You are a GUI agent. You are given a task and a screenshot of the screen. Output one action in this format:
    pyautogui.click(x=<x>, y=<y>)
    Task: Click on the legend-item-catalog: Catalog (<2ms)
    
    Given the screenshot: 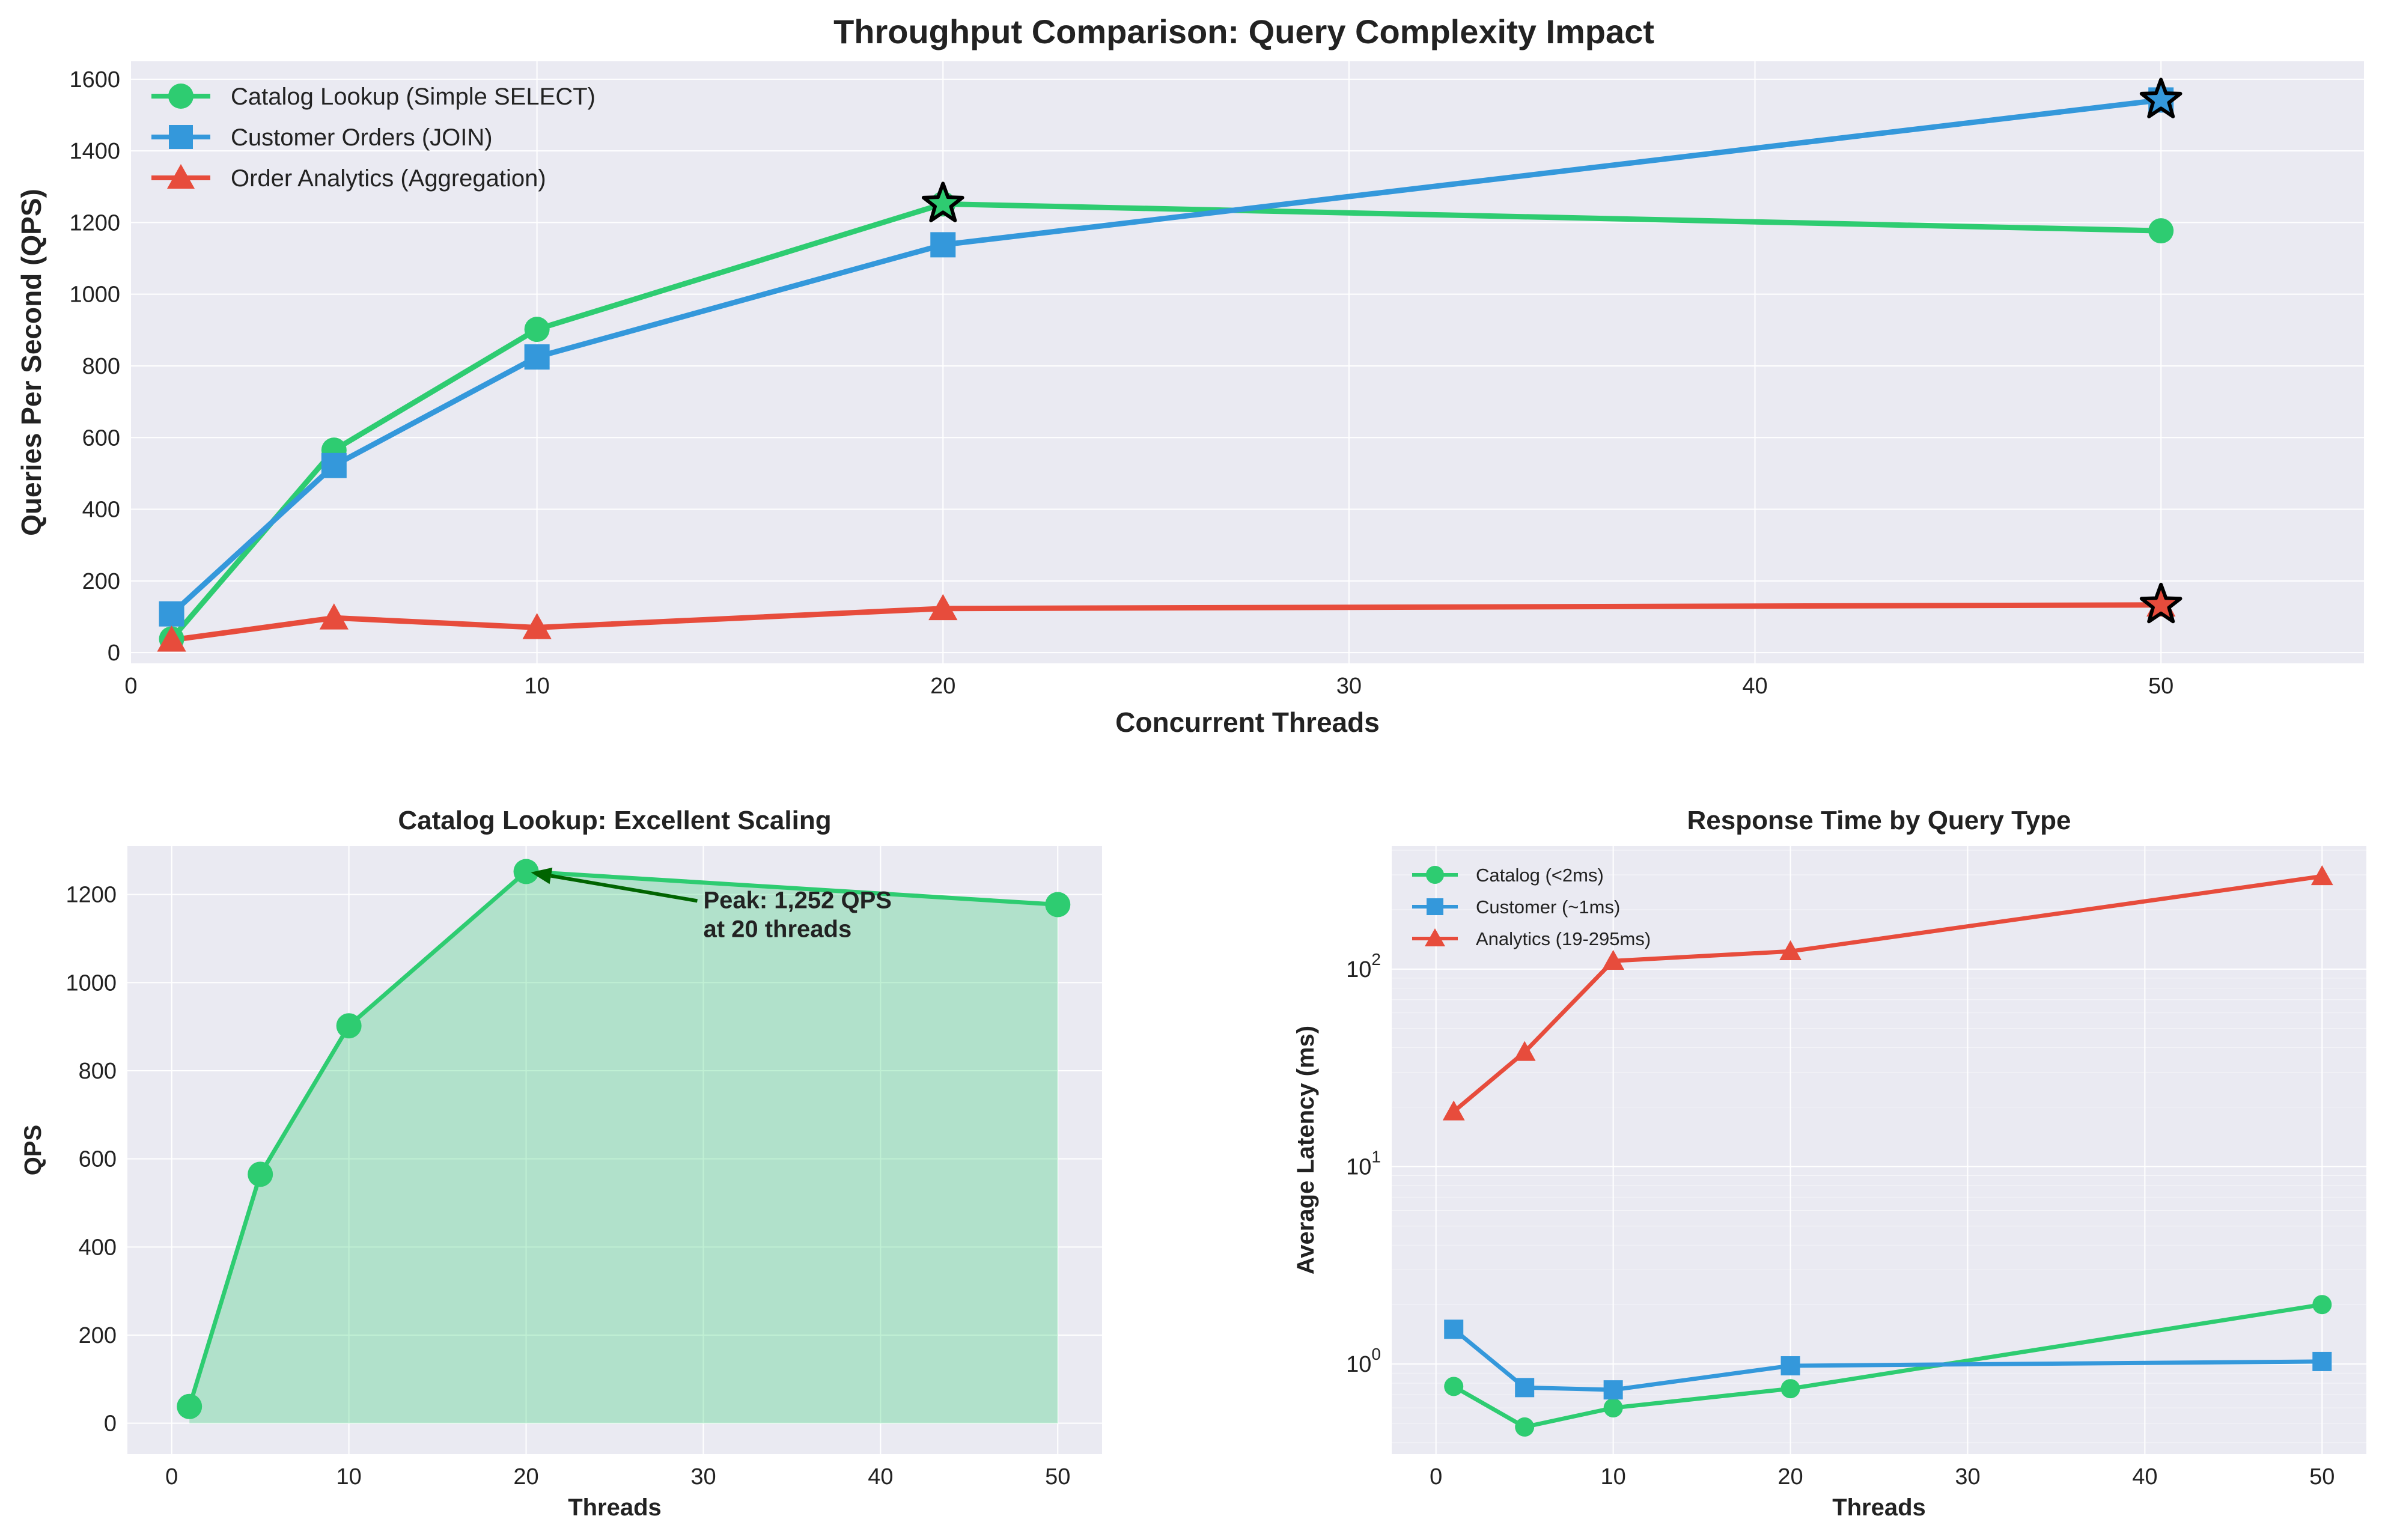 What is the action you would take?
    pyautogui.click(x=1508, y=876)
    